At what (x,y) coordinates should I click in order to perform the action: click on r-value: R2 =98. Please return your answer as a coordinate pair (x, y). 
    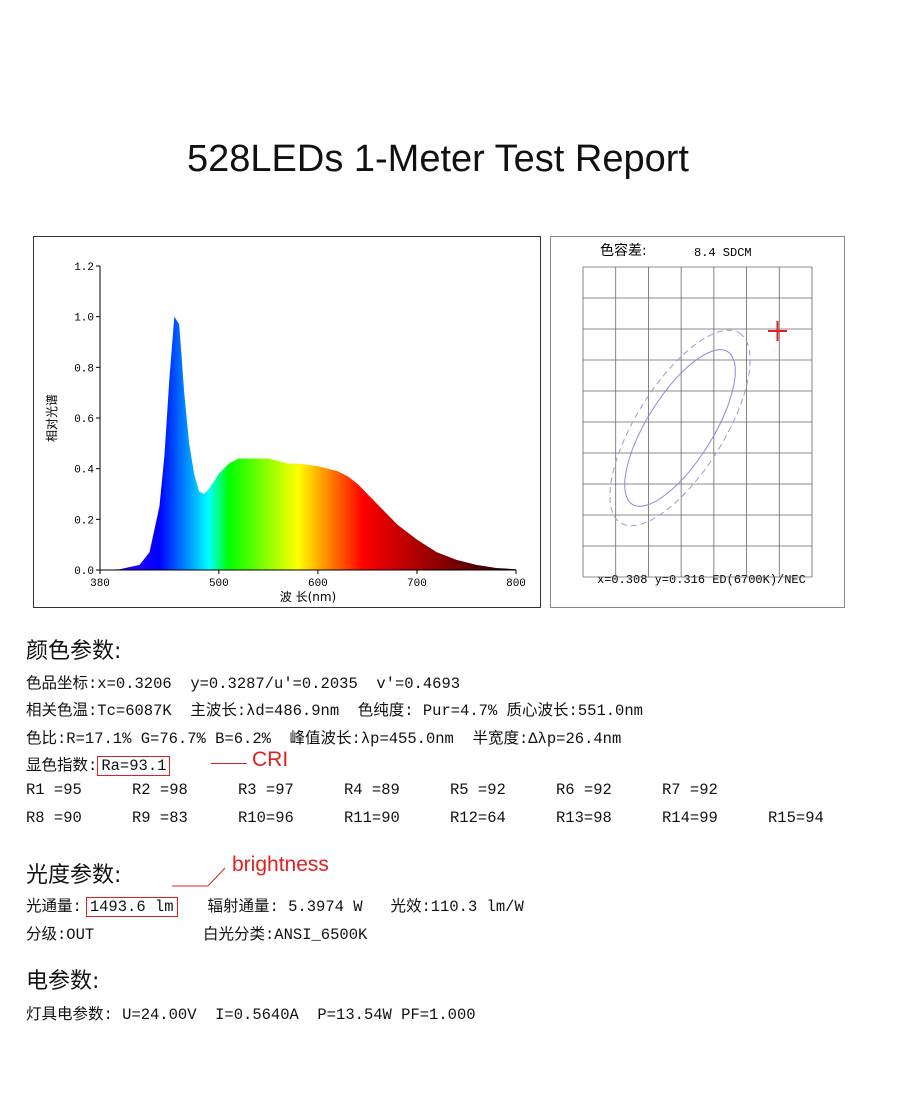
    Looking at the image, I should click on (160, 790).